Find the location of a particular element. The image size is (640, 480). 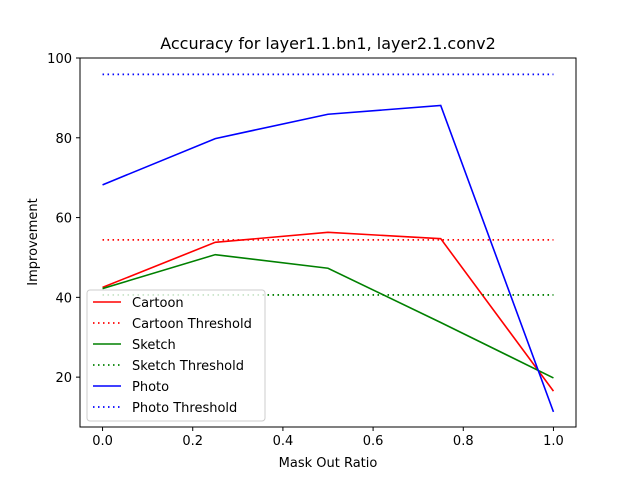

y-tick-label: 20 is located at coordinates (63, 378).